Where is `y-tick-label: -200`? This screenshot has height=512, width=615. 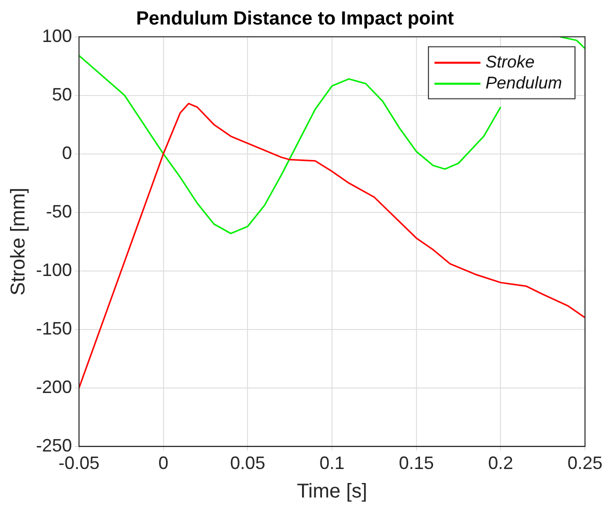 y-tick-label: -200 is located at coordinates (54, 386).